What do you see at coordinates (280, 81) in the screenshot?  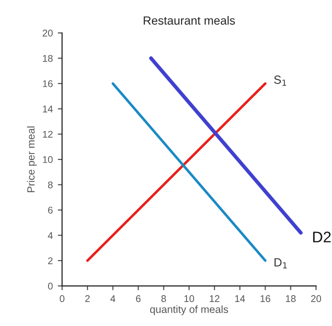 I see `series-label: S$_{1}$` at bounding box center [280, 81].